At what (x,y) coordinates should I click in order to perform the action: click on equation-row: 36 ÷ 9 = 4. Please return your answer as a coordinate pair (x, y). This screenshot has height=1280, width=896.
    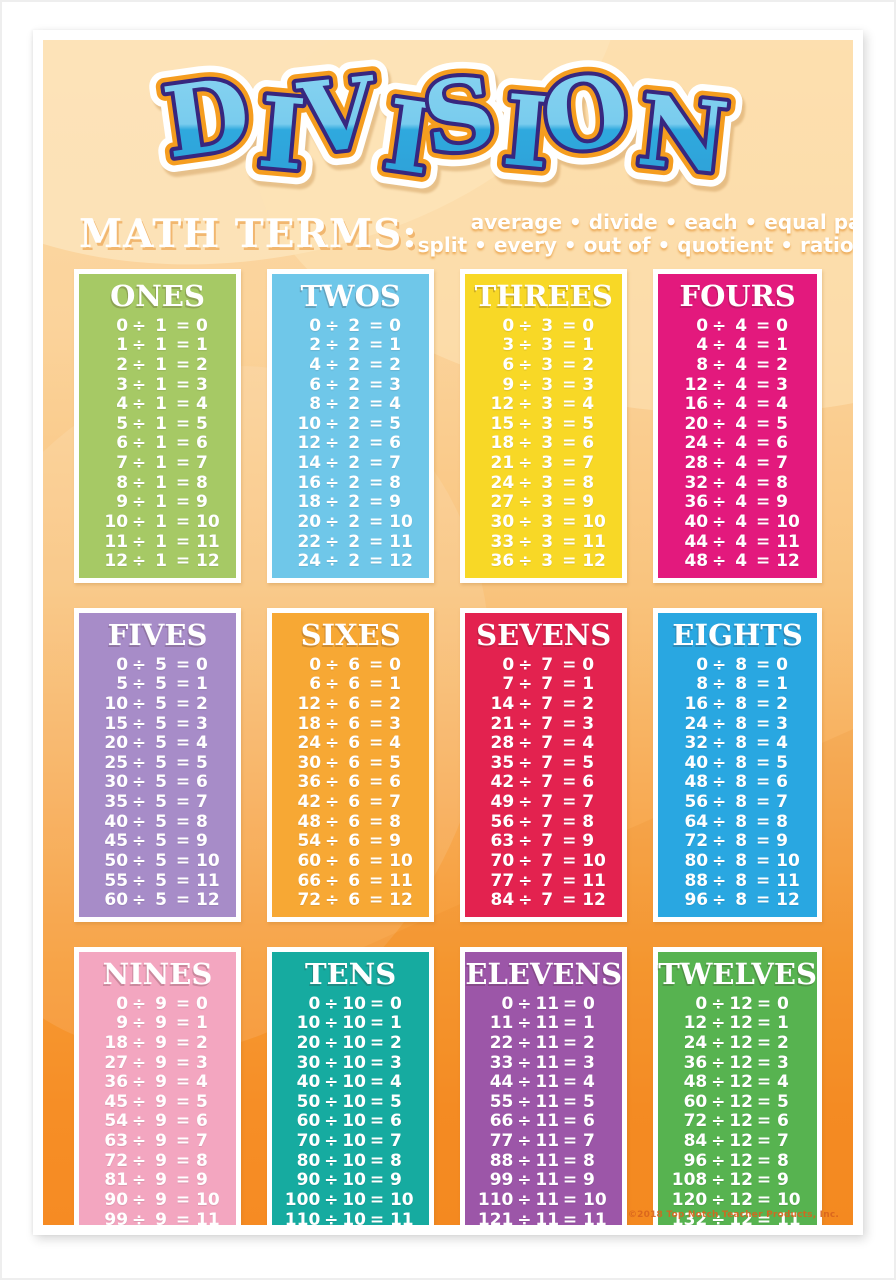
    Looking at the image, I should click on (157, 1082).